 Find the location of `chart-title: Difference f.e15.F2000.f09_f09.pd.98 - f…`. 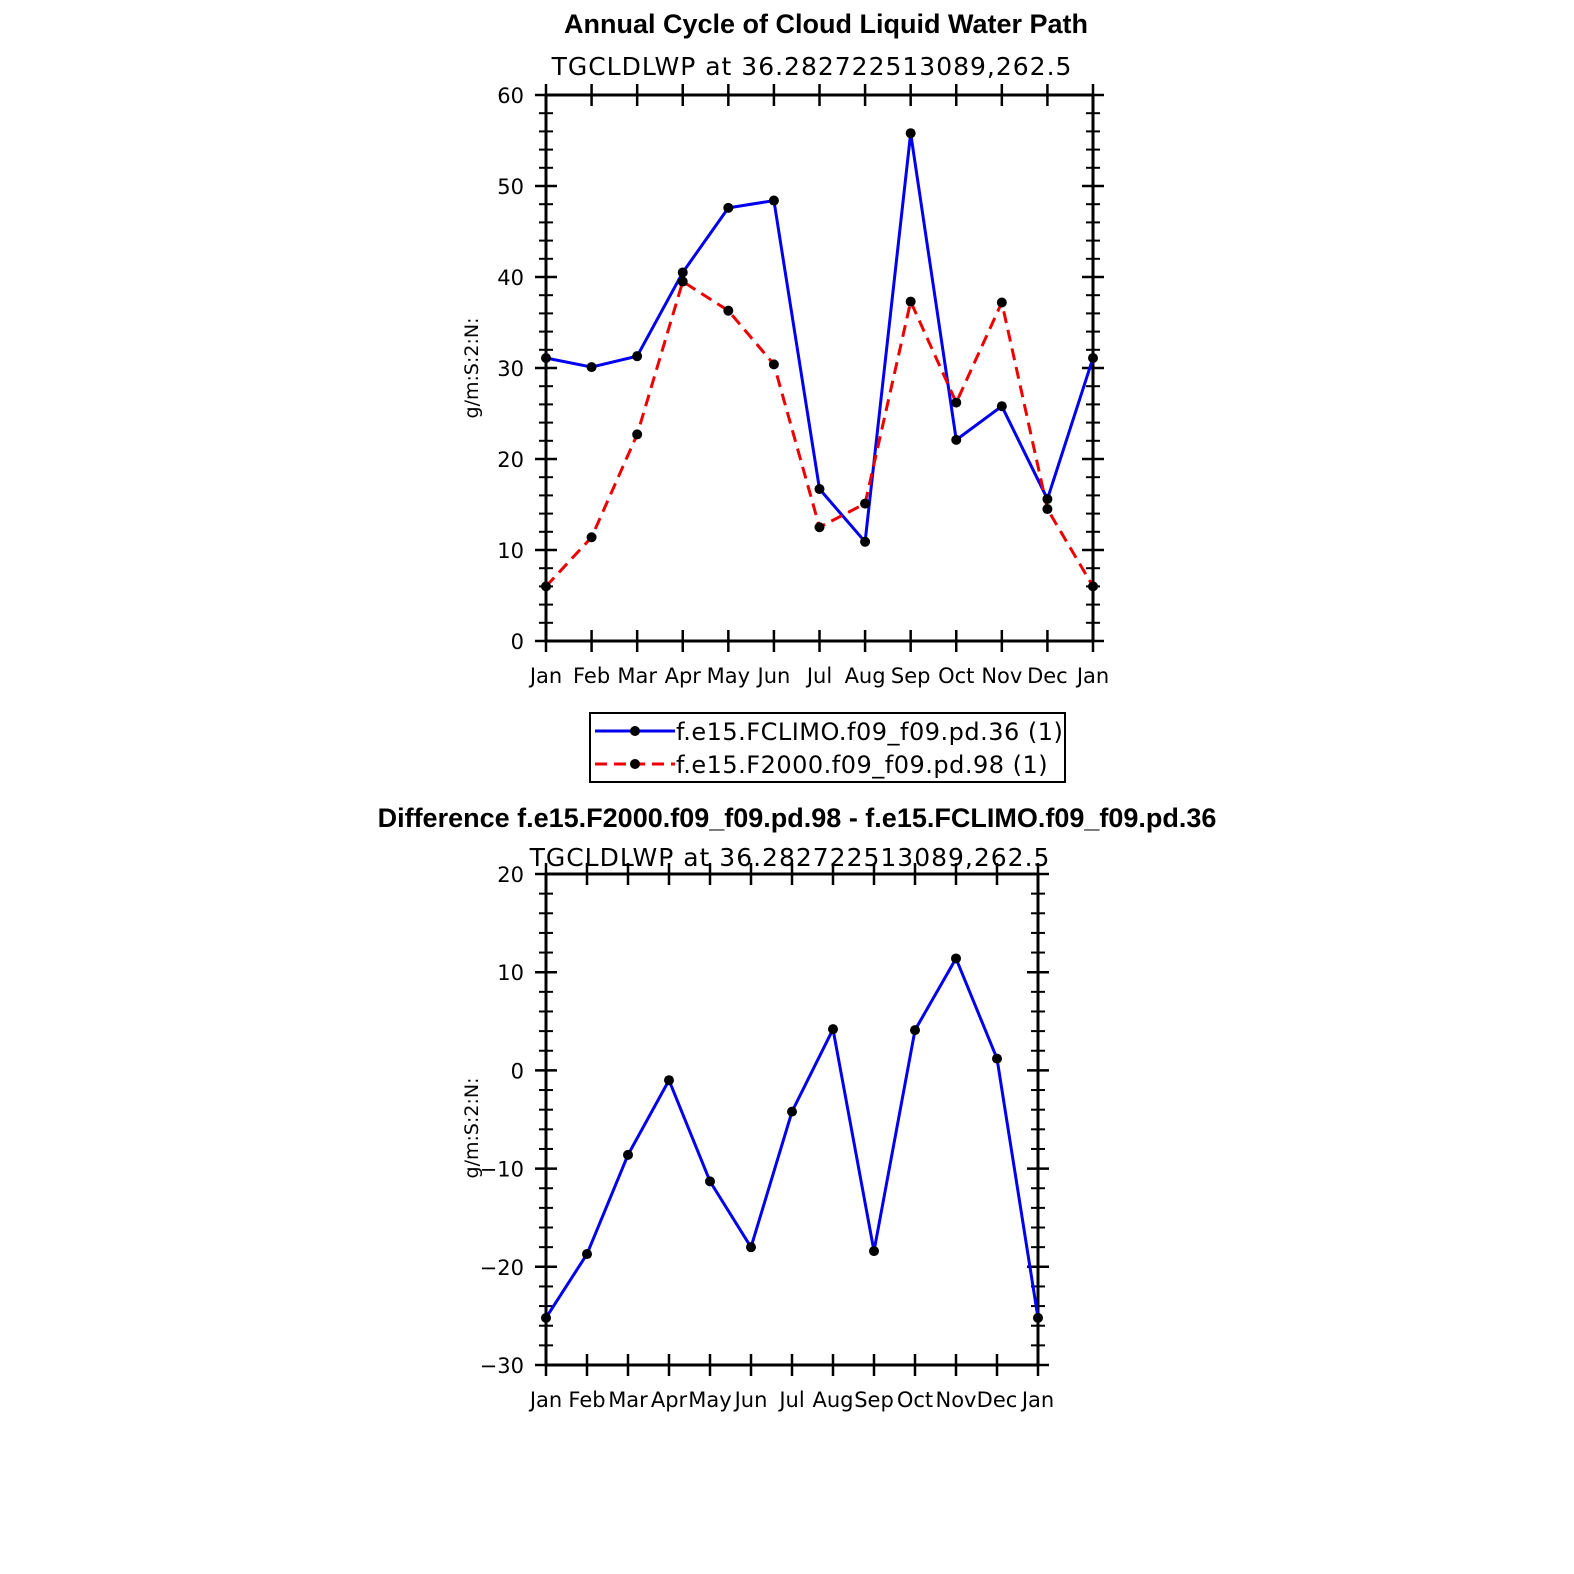

chart-title: Difference f.e15.F2000.f09_f09.pd.98 - f… is located at coordinates (797, 818).